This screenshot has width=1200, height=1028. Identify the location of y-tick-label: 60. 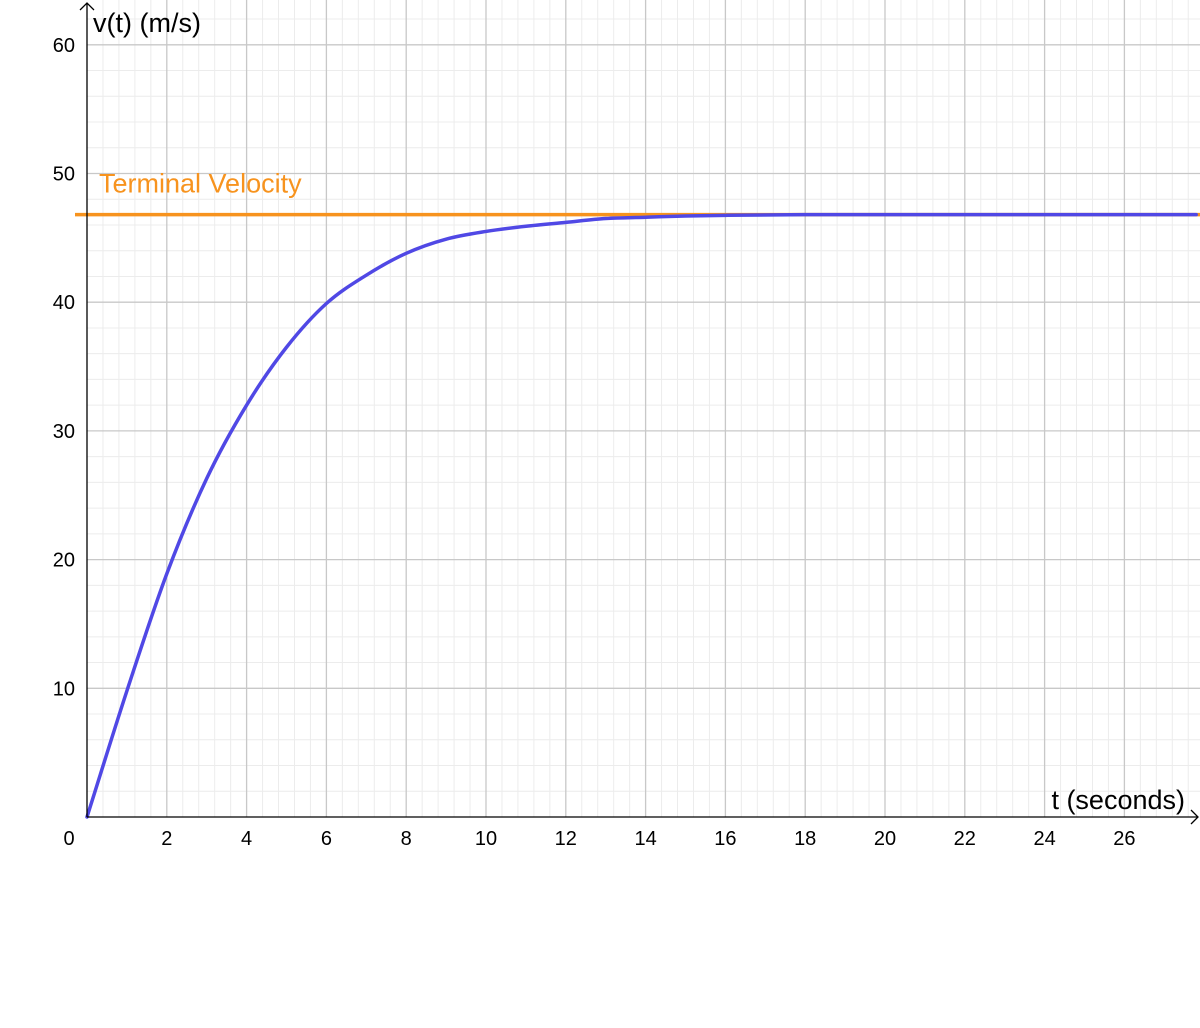
(64, 46).